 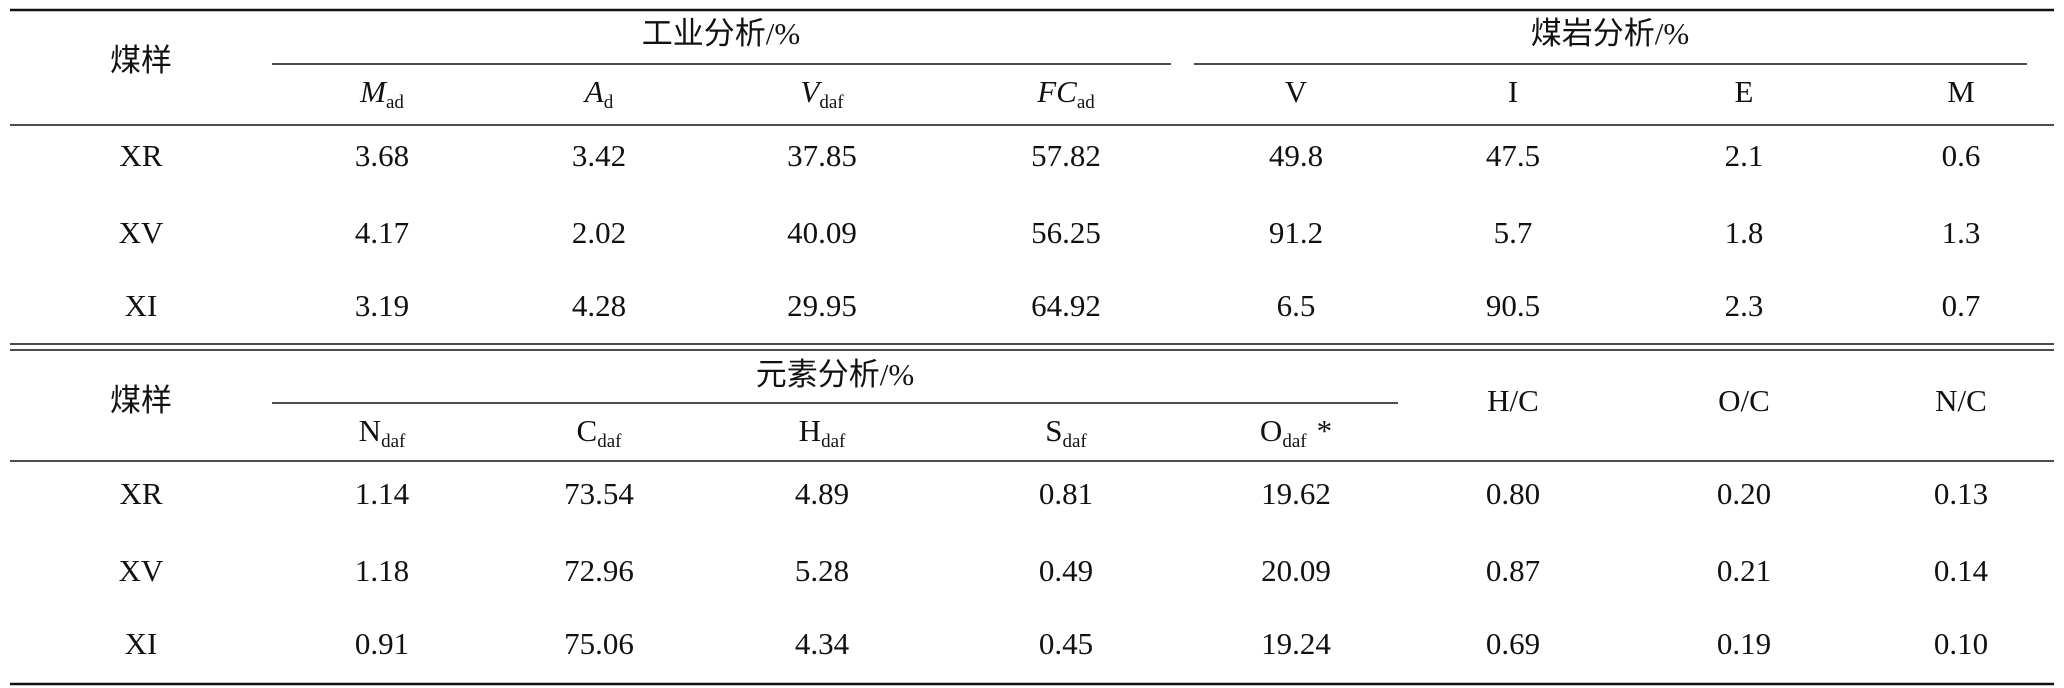 What do you see at coordinates (1053, 430) in the screenshot?
I see `column-symbol: S` at bounding box center [1053, 430].